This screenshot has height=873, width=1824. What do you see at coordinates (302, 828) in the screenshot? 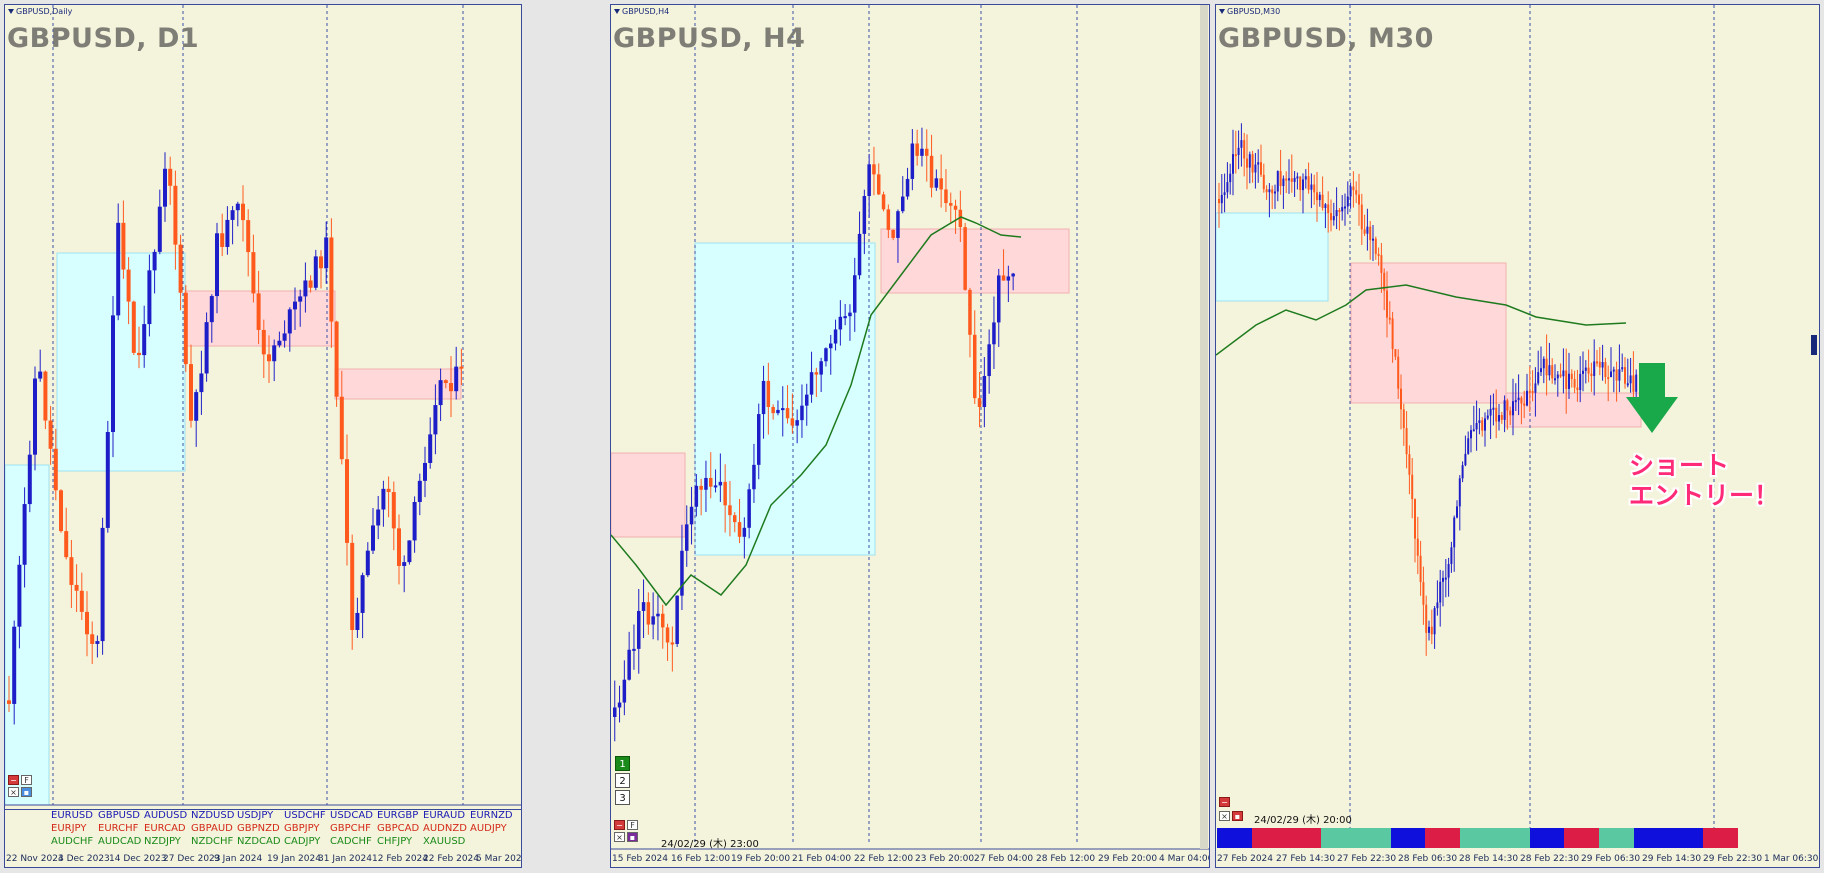
I see `currency-pair-gbpjpy: GBPJPY` at bounding box center [302, 828].